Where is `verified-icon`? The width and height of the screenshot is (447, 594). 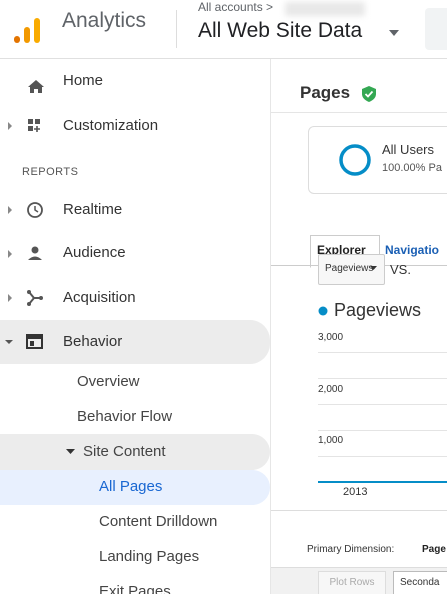
verified-icon is located at coordinates (369, 94).